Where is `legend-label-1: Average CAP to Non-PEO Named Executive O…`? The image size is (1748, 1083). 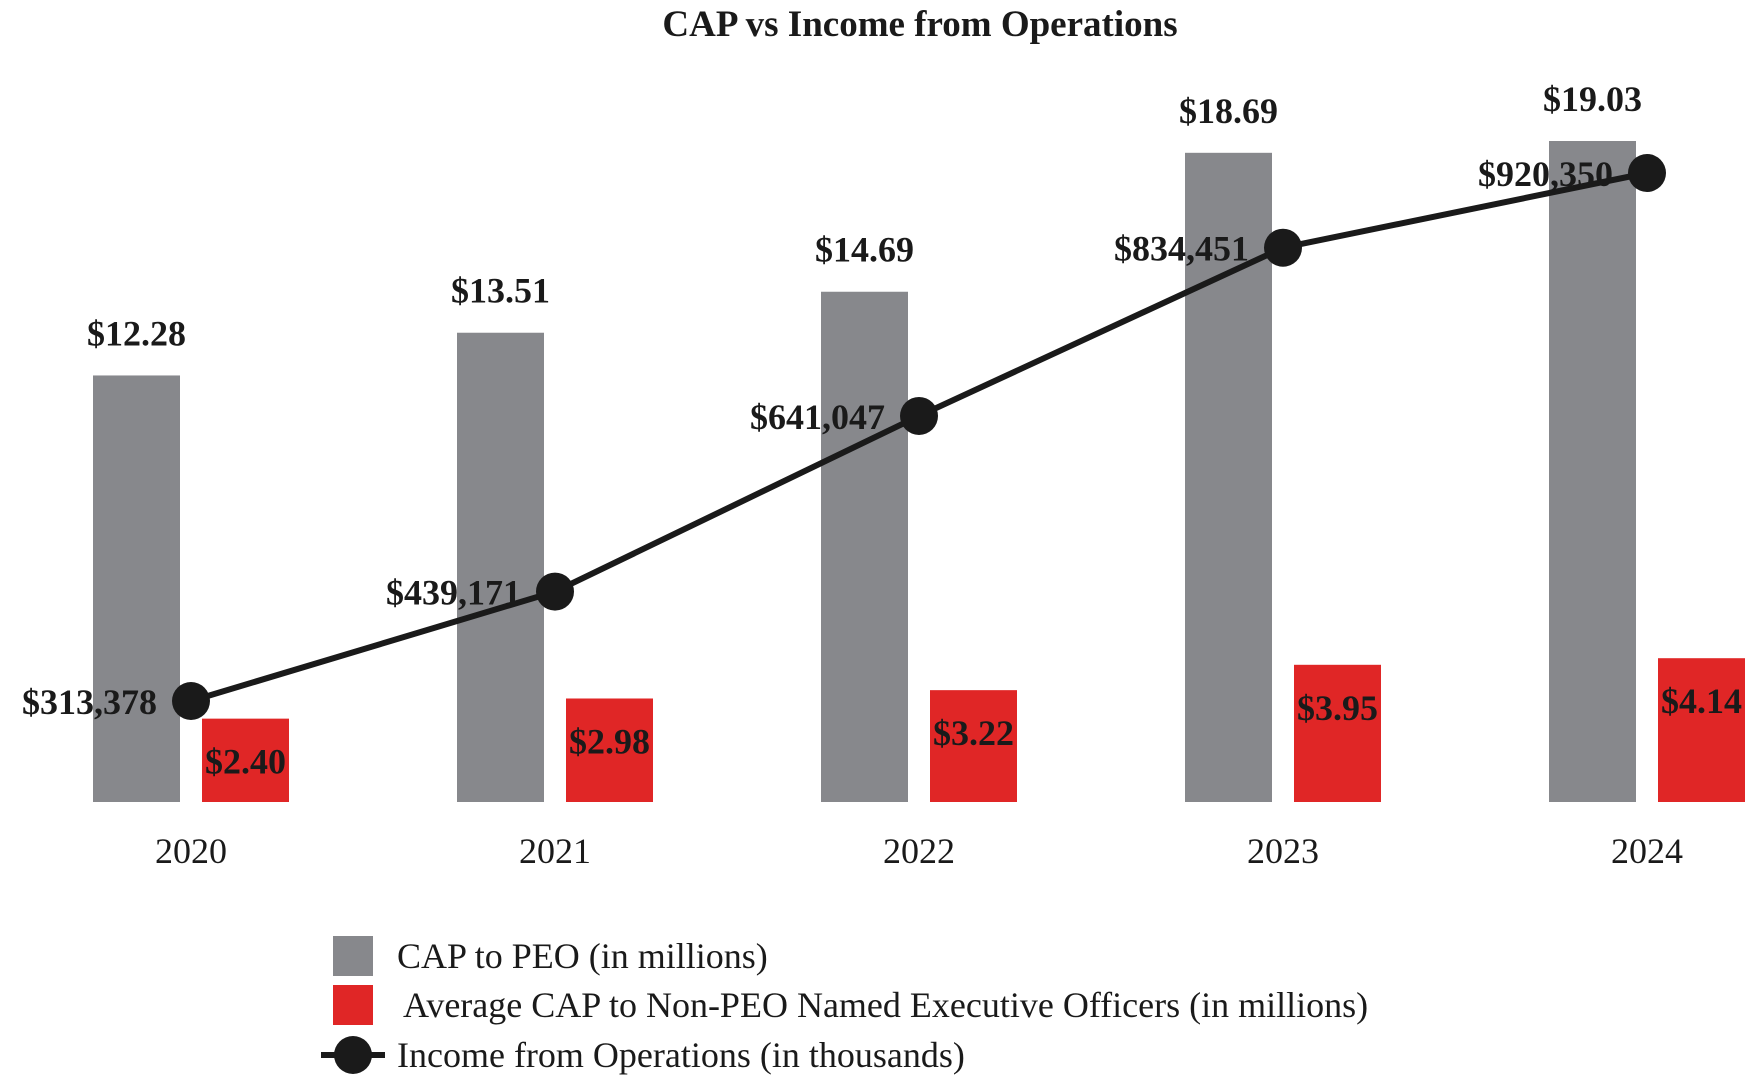 legend-label-1: Average CAP to Non-PEO Named Executive O… is located at coordinates (885, 1005).